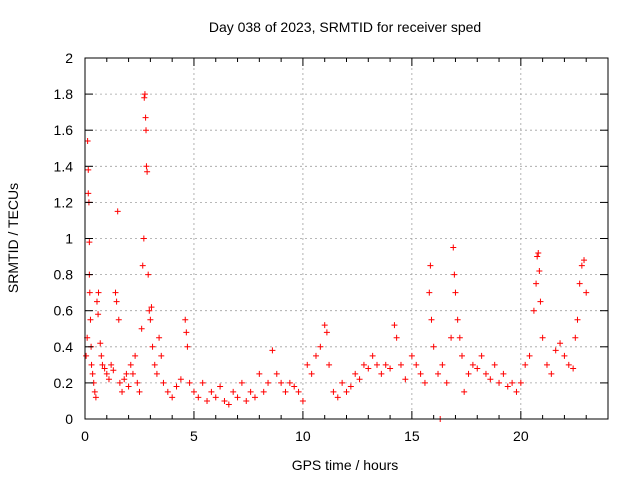 The height and width of the screenshot is (480, 640). Describe the element at coordinates (64, 94) in the screenshot. I see `y-tick-label: 1.8` at that location.